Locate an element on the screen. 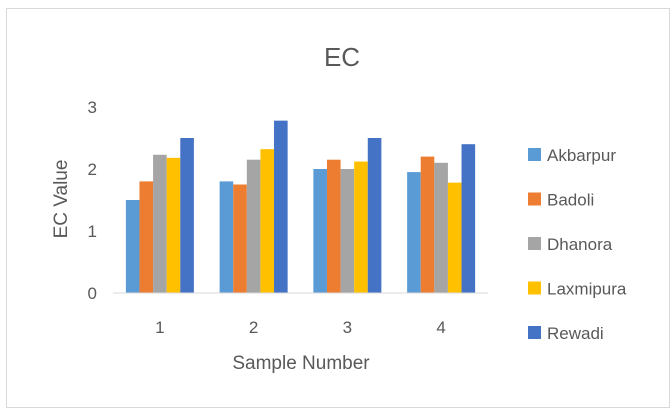  y-tick-label: 3 is located at coordinates (92, 107).